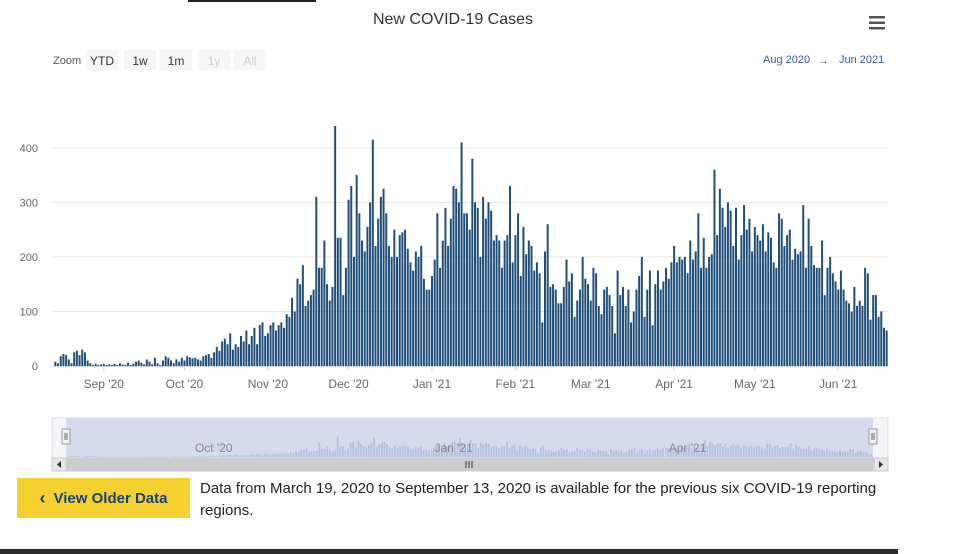 The image size is (957, 554). I want to click on view-older-data-button: ‹ View Older Data, so click(103, 498).